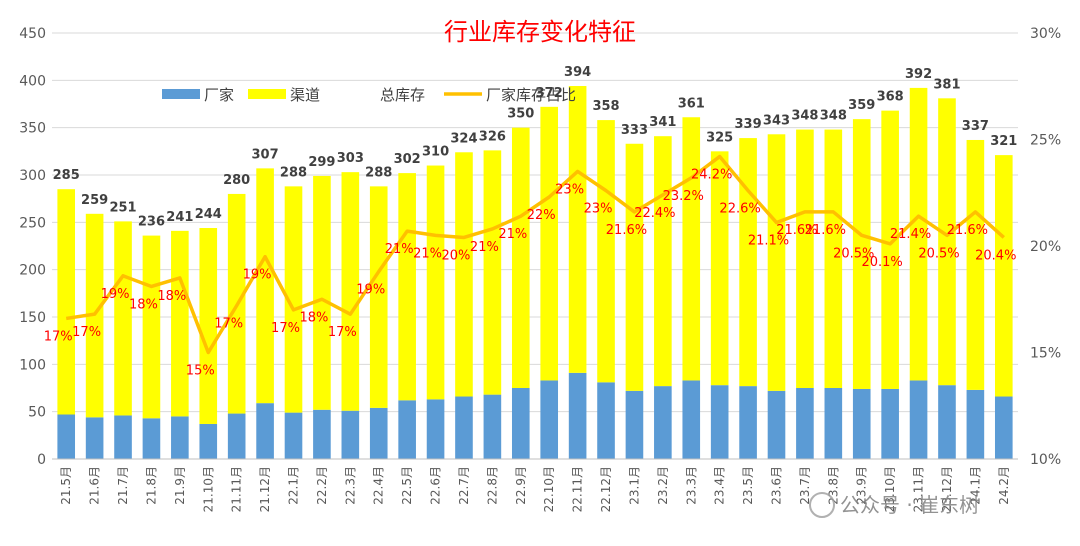 The height and width of the screenshot is (546, 1080). What do you see at coordinates (805, 485) in the screenshot?
I see `x-tick-label: 23.7月` at bounding box center [805, 485].